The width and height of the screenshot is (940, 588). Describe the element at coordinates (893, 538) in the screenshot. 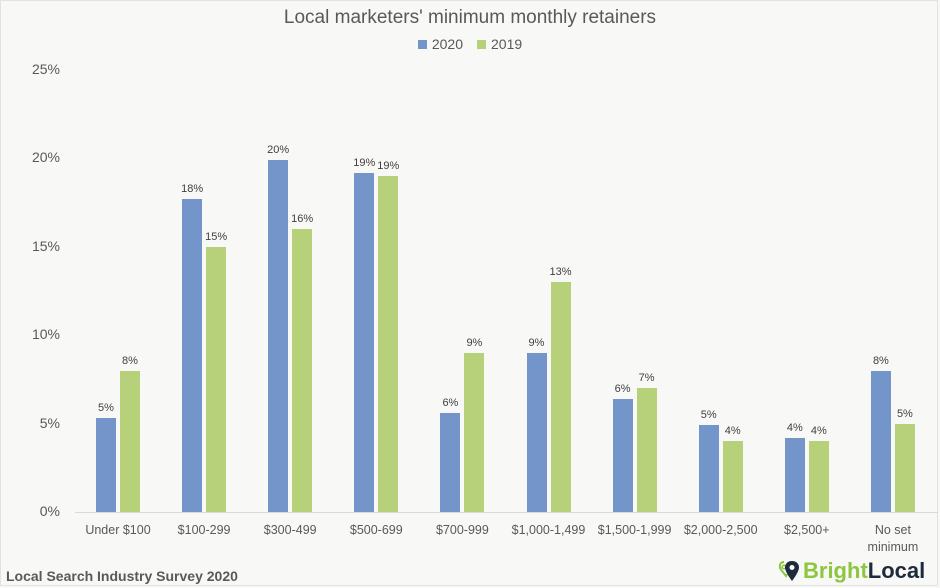

I see `x-tick-label: No set minimum` at that location.